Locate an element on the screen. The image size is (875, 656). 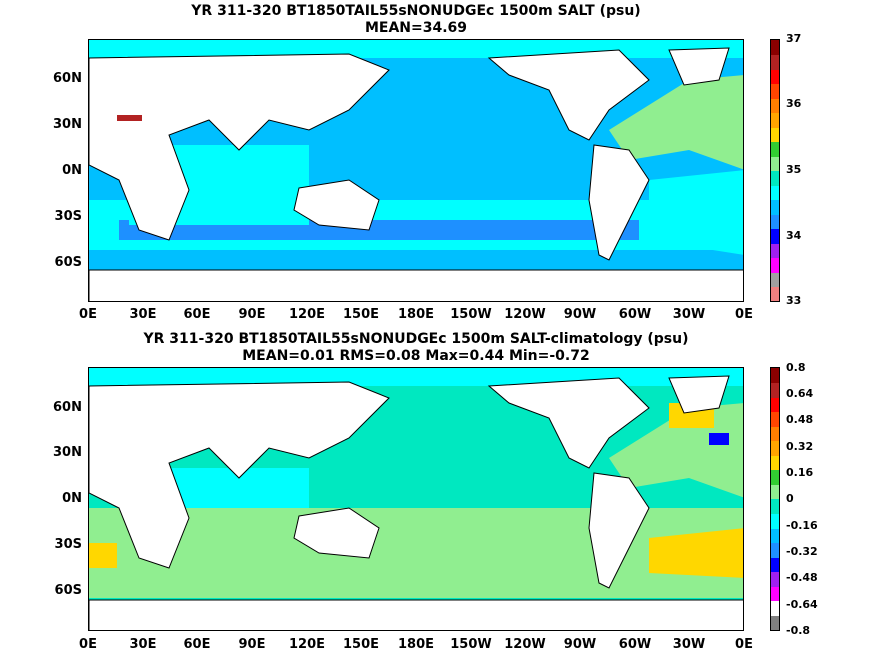
panel2-colorbar-label: -0.8 is located at coordinates (798, 630).